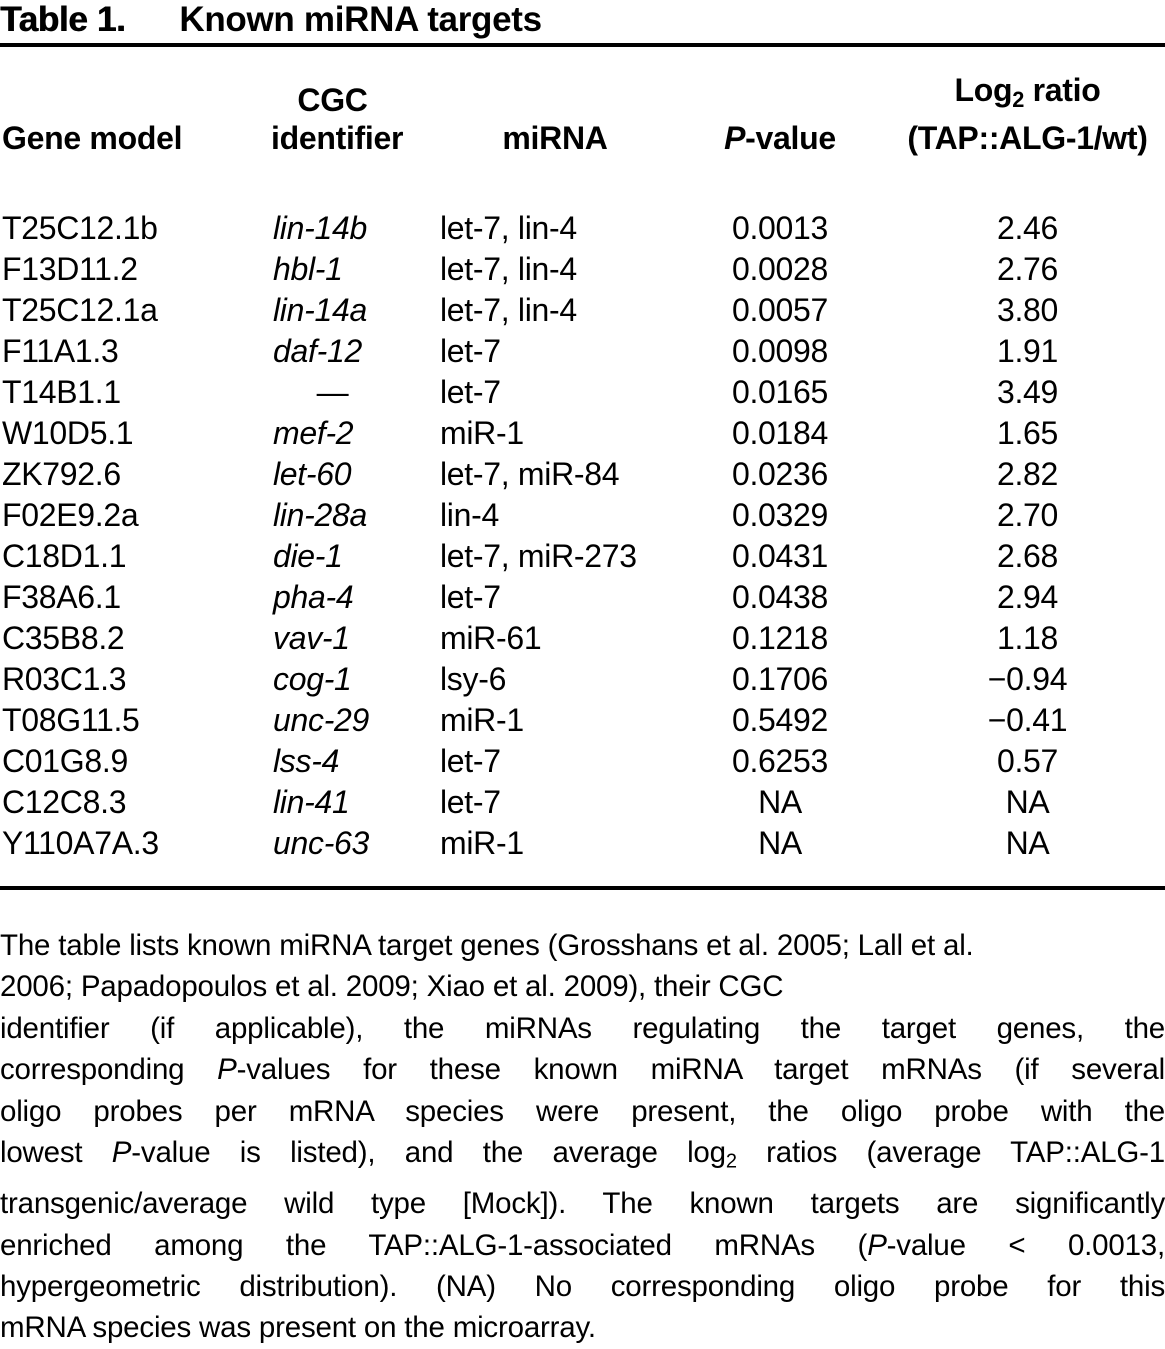 The width and height of the screenshot is (1165, 1349). I want to click on cell-cgc-identifier: lin-14b, so click(320, 228).